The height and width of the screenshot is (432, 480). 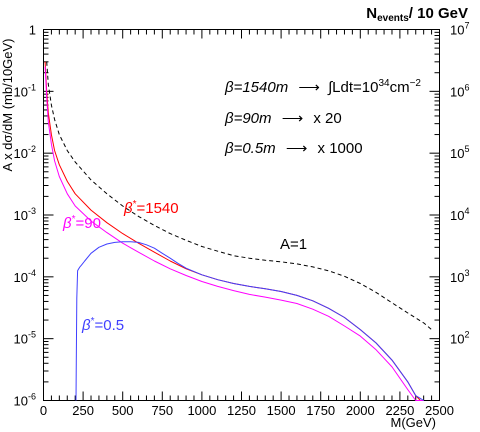 What do you see at coordinates (459, 90) in the screenshot?
I see `y2-tick-label: 10⁶` at bounding box center [459, 90].